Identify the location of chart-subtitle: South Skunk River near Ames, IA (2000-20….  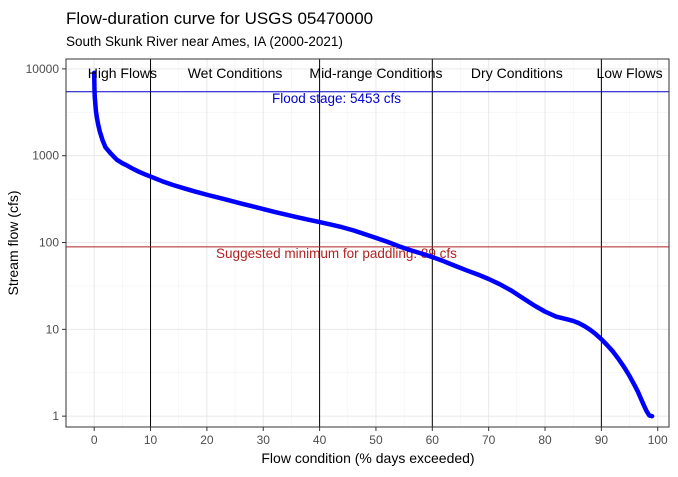
(204, 41).